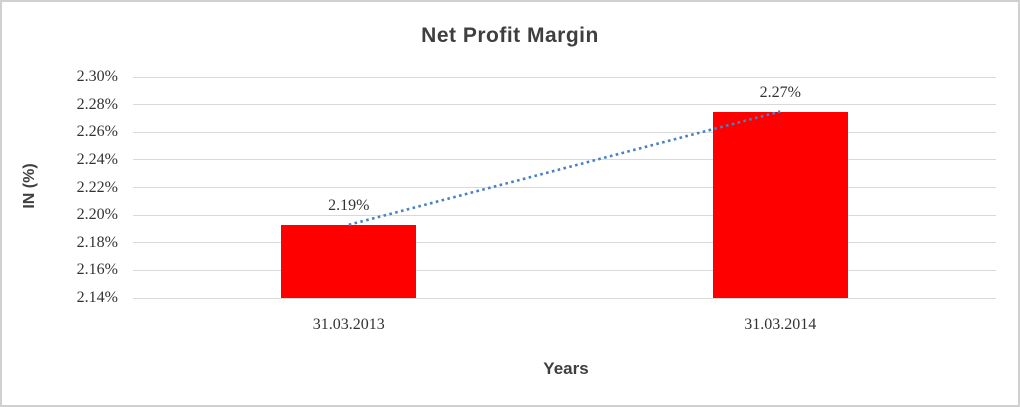  Describe the element at coordinates (97, 297) in the screenshot. I see `y-tick-label: 2.14%` at that location.